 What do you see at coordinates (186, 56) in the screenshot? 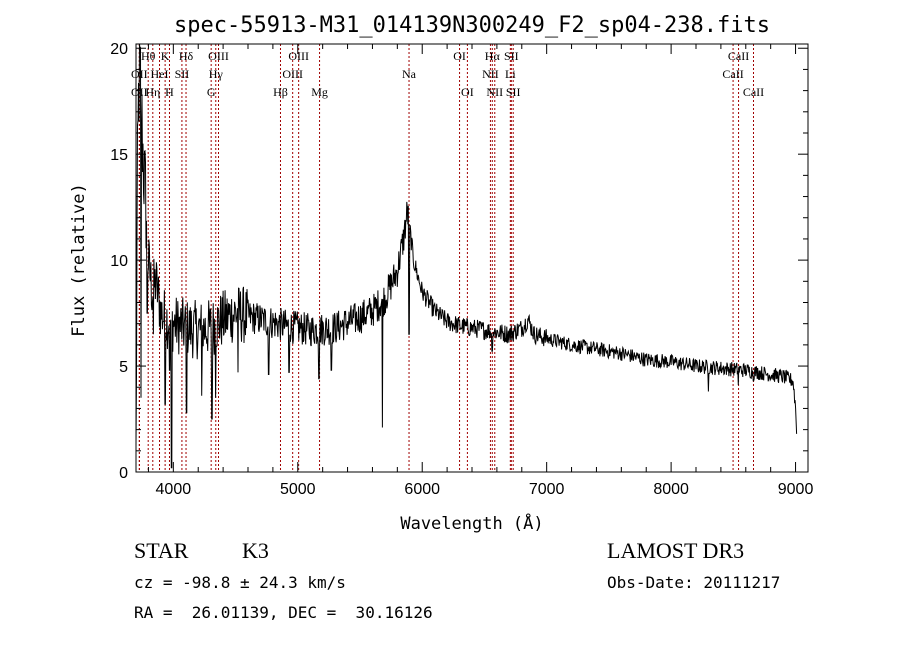
I see `spectral-line-label: Hδ` at bounding box center [186, 56].